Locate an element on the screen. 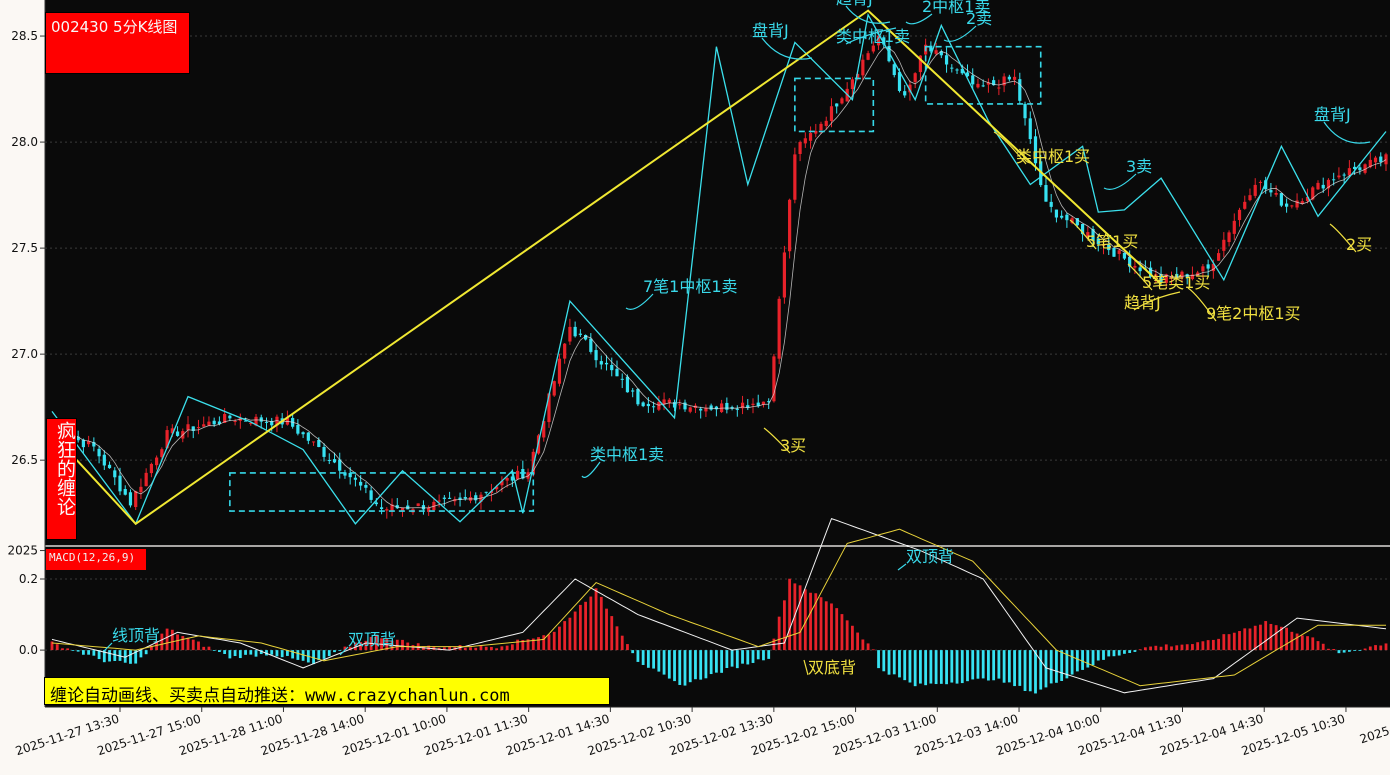  signal-label: 盘背J is located at coordinates (1332, 114).